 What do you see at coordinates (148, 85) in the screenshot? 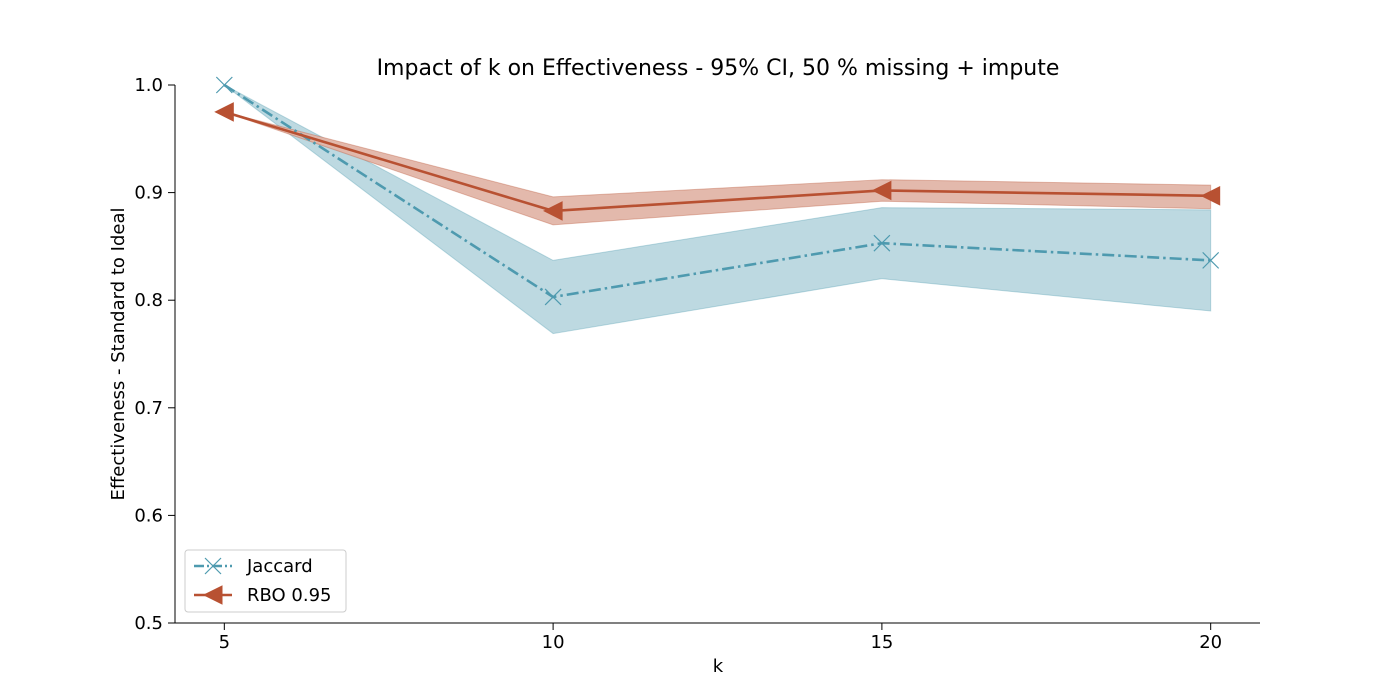
I see `y-tick-label: 1.0` at bounding box center [148, 85].